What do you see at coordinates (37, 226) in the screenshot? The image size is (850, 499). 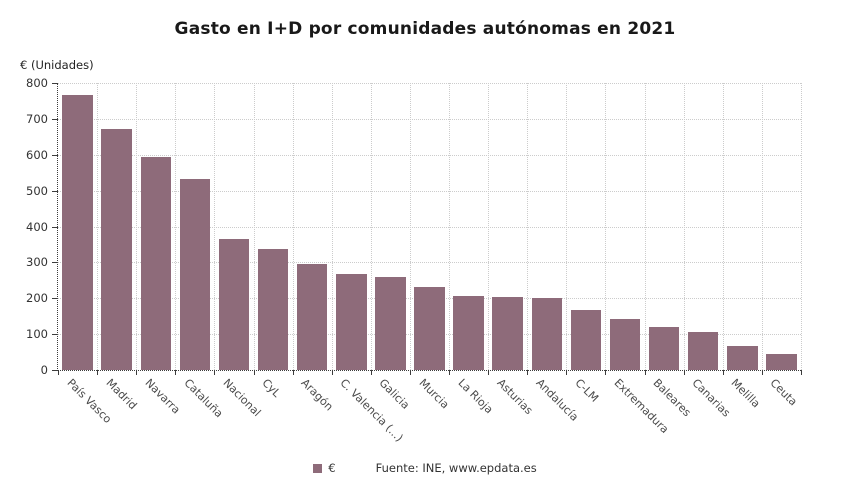 I see `y-tick-label: 400` at bounding box center [37, 226].